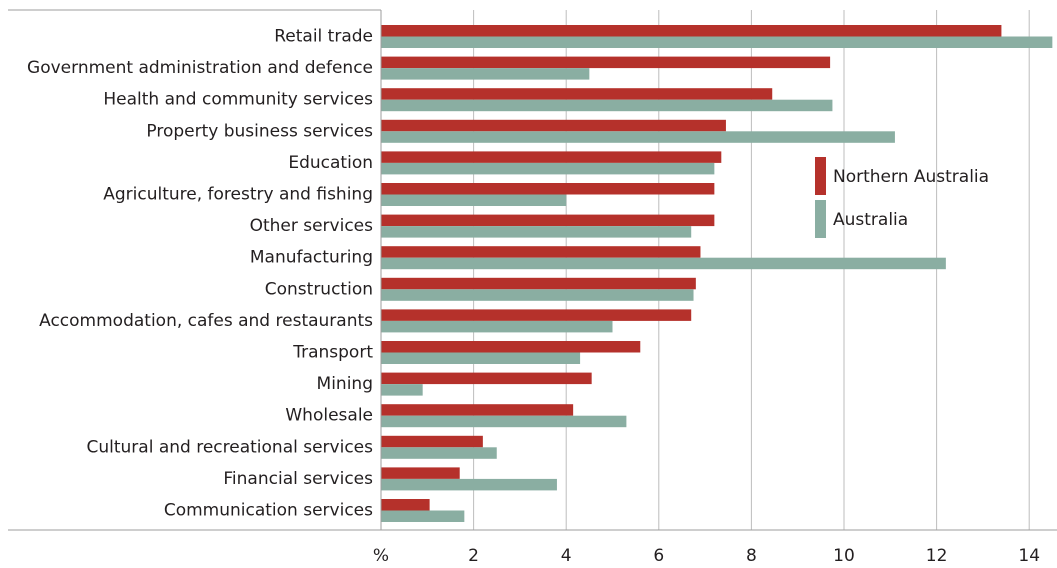  I want to click on category-label: Transport, so click(332, 353).